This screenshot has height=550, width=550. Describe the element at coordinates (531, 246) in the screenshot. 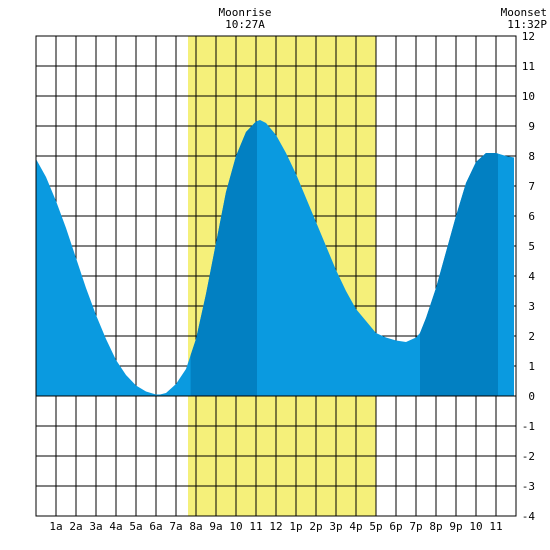

I see `y-tick-label: 5` at that location.